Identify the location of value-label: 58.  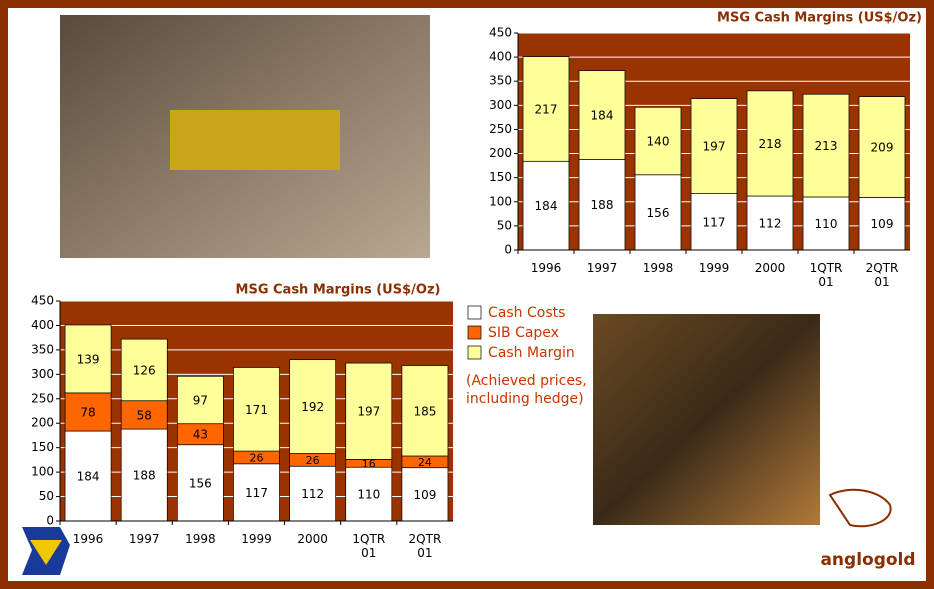
(144, 415).